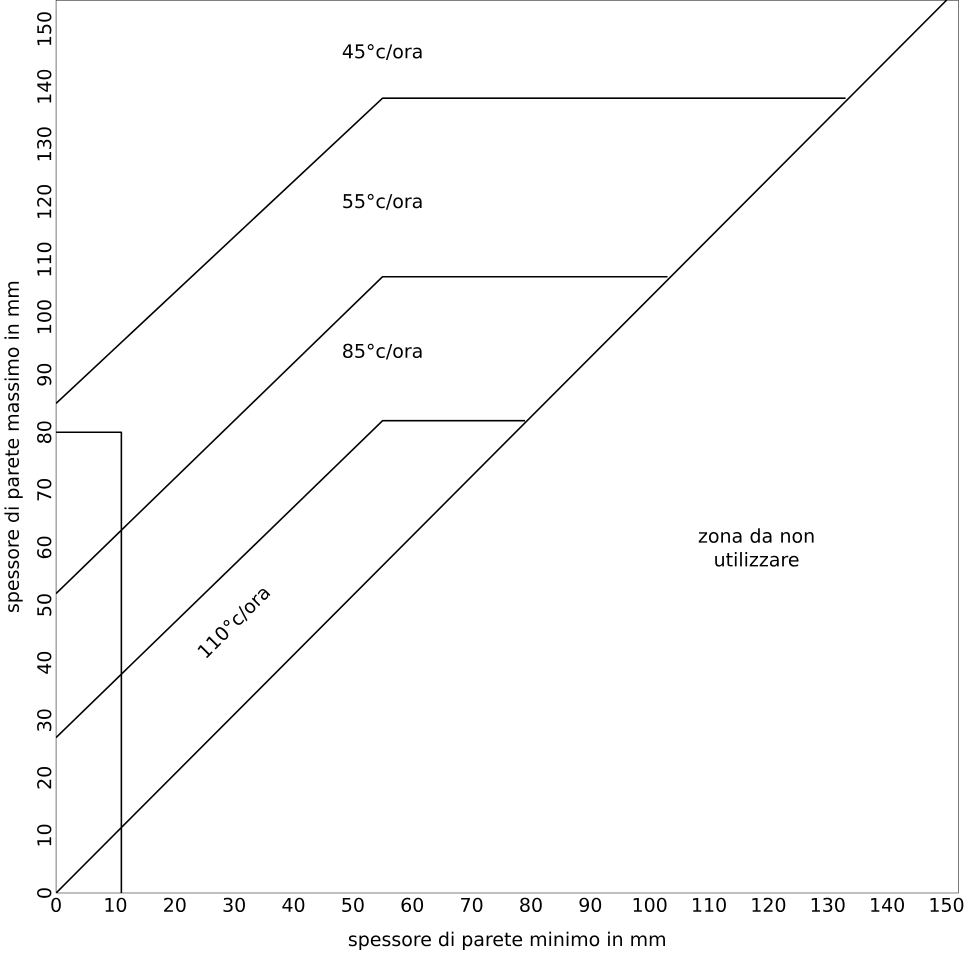 Image resolution: width=969 pixels, height=954 pixels. What do you see at coordinates (44, 201) in the screenshot?
I see `y-tick-label: 120` at bounding box center [44, 201].